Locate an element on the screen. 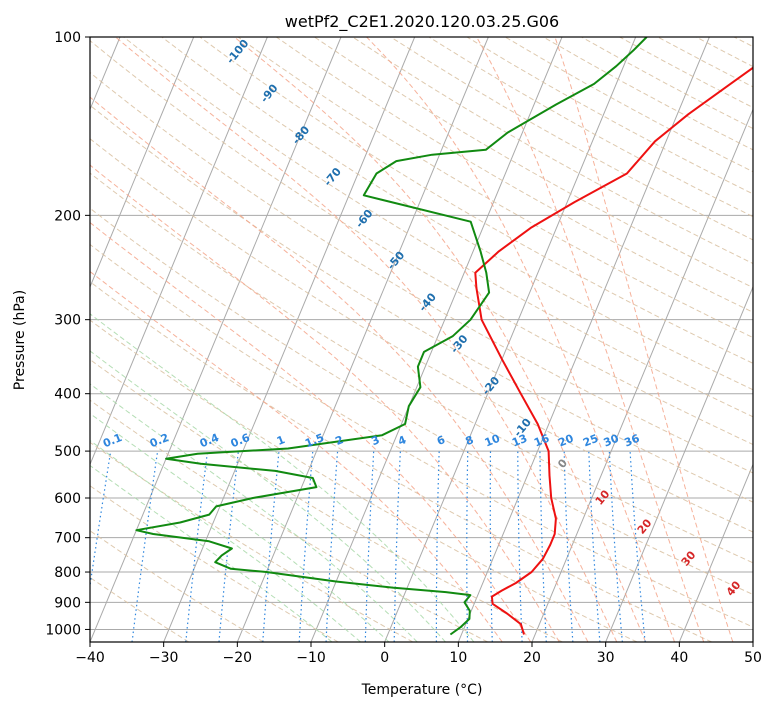 This screenshot has height=708, width=775. mixing-ratio-label: 16 is located at coordinates (541, 441).